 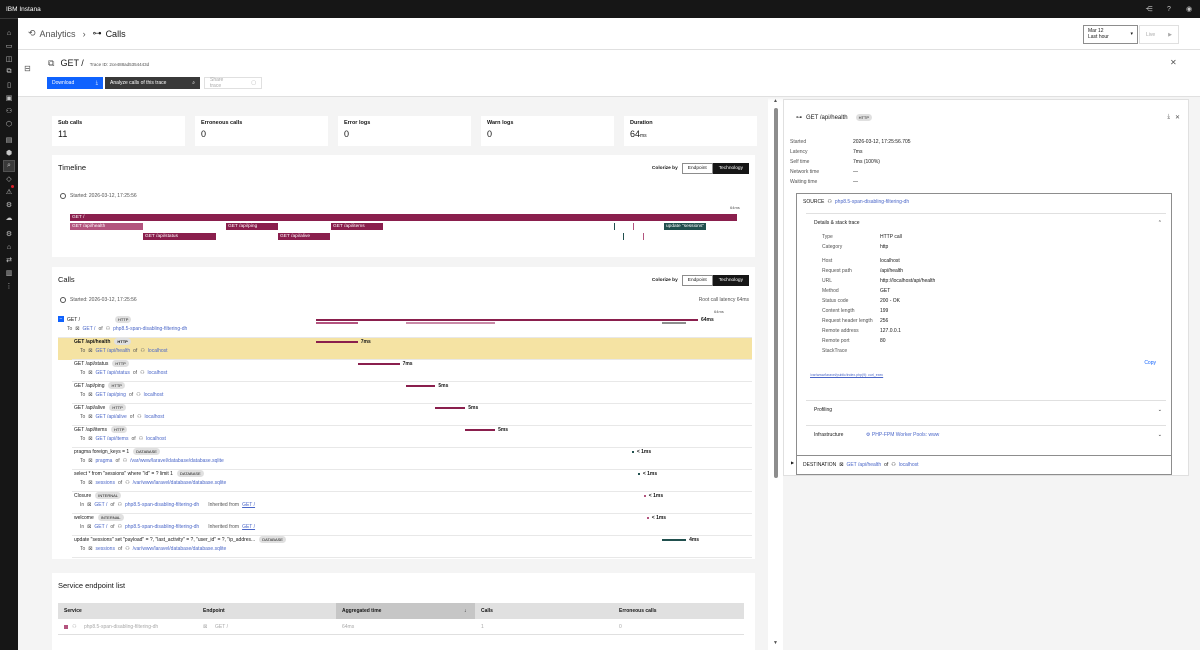 What do you see at coordinates (112, 439) in the screenshot?
I see `endpoint-link: GET /api/items` at bounding box center [112, 439].